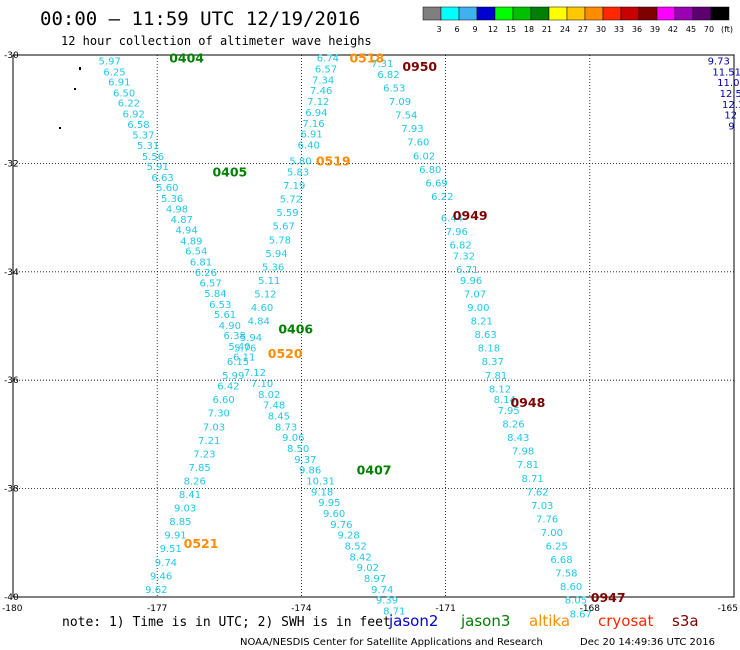 Image resolution: width=740 pixels, height=650 pixels. I want to click on swh-value-label: 6.42, so click(228, 387).